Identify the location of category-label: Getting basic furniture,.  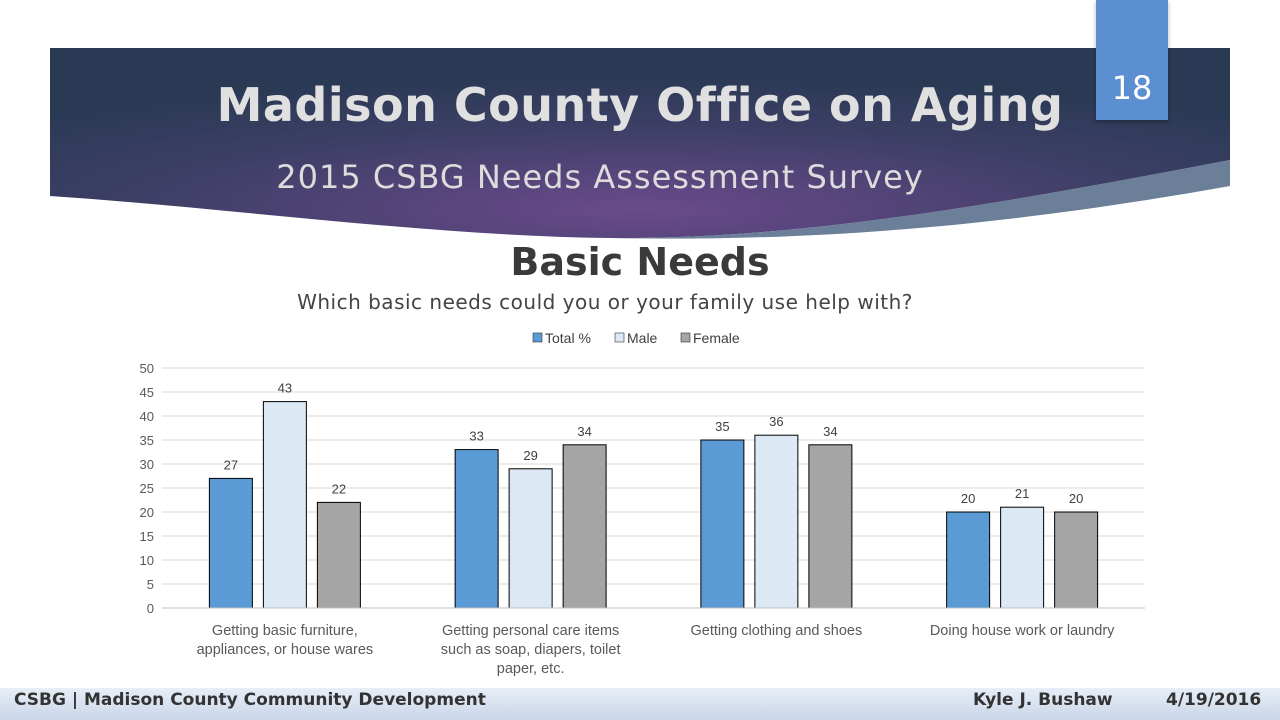
(285, 631).